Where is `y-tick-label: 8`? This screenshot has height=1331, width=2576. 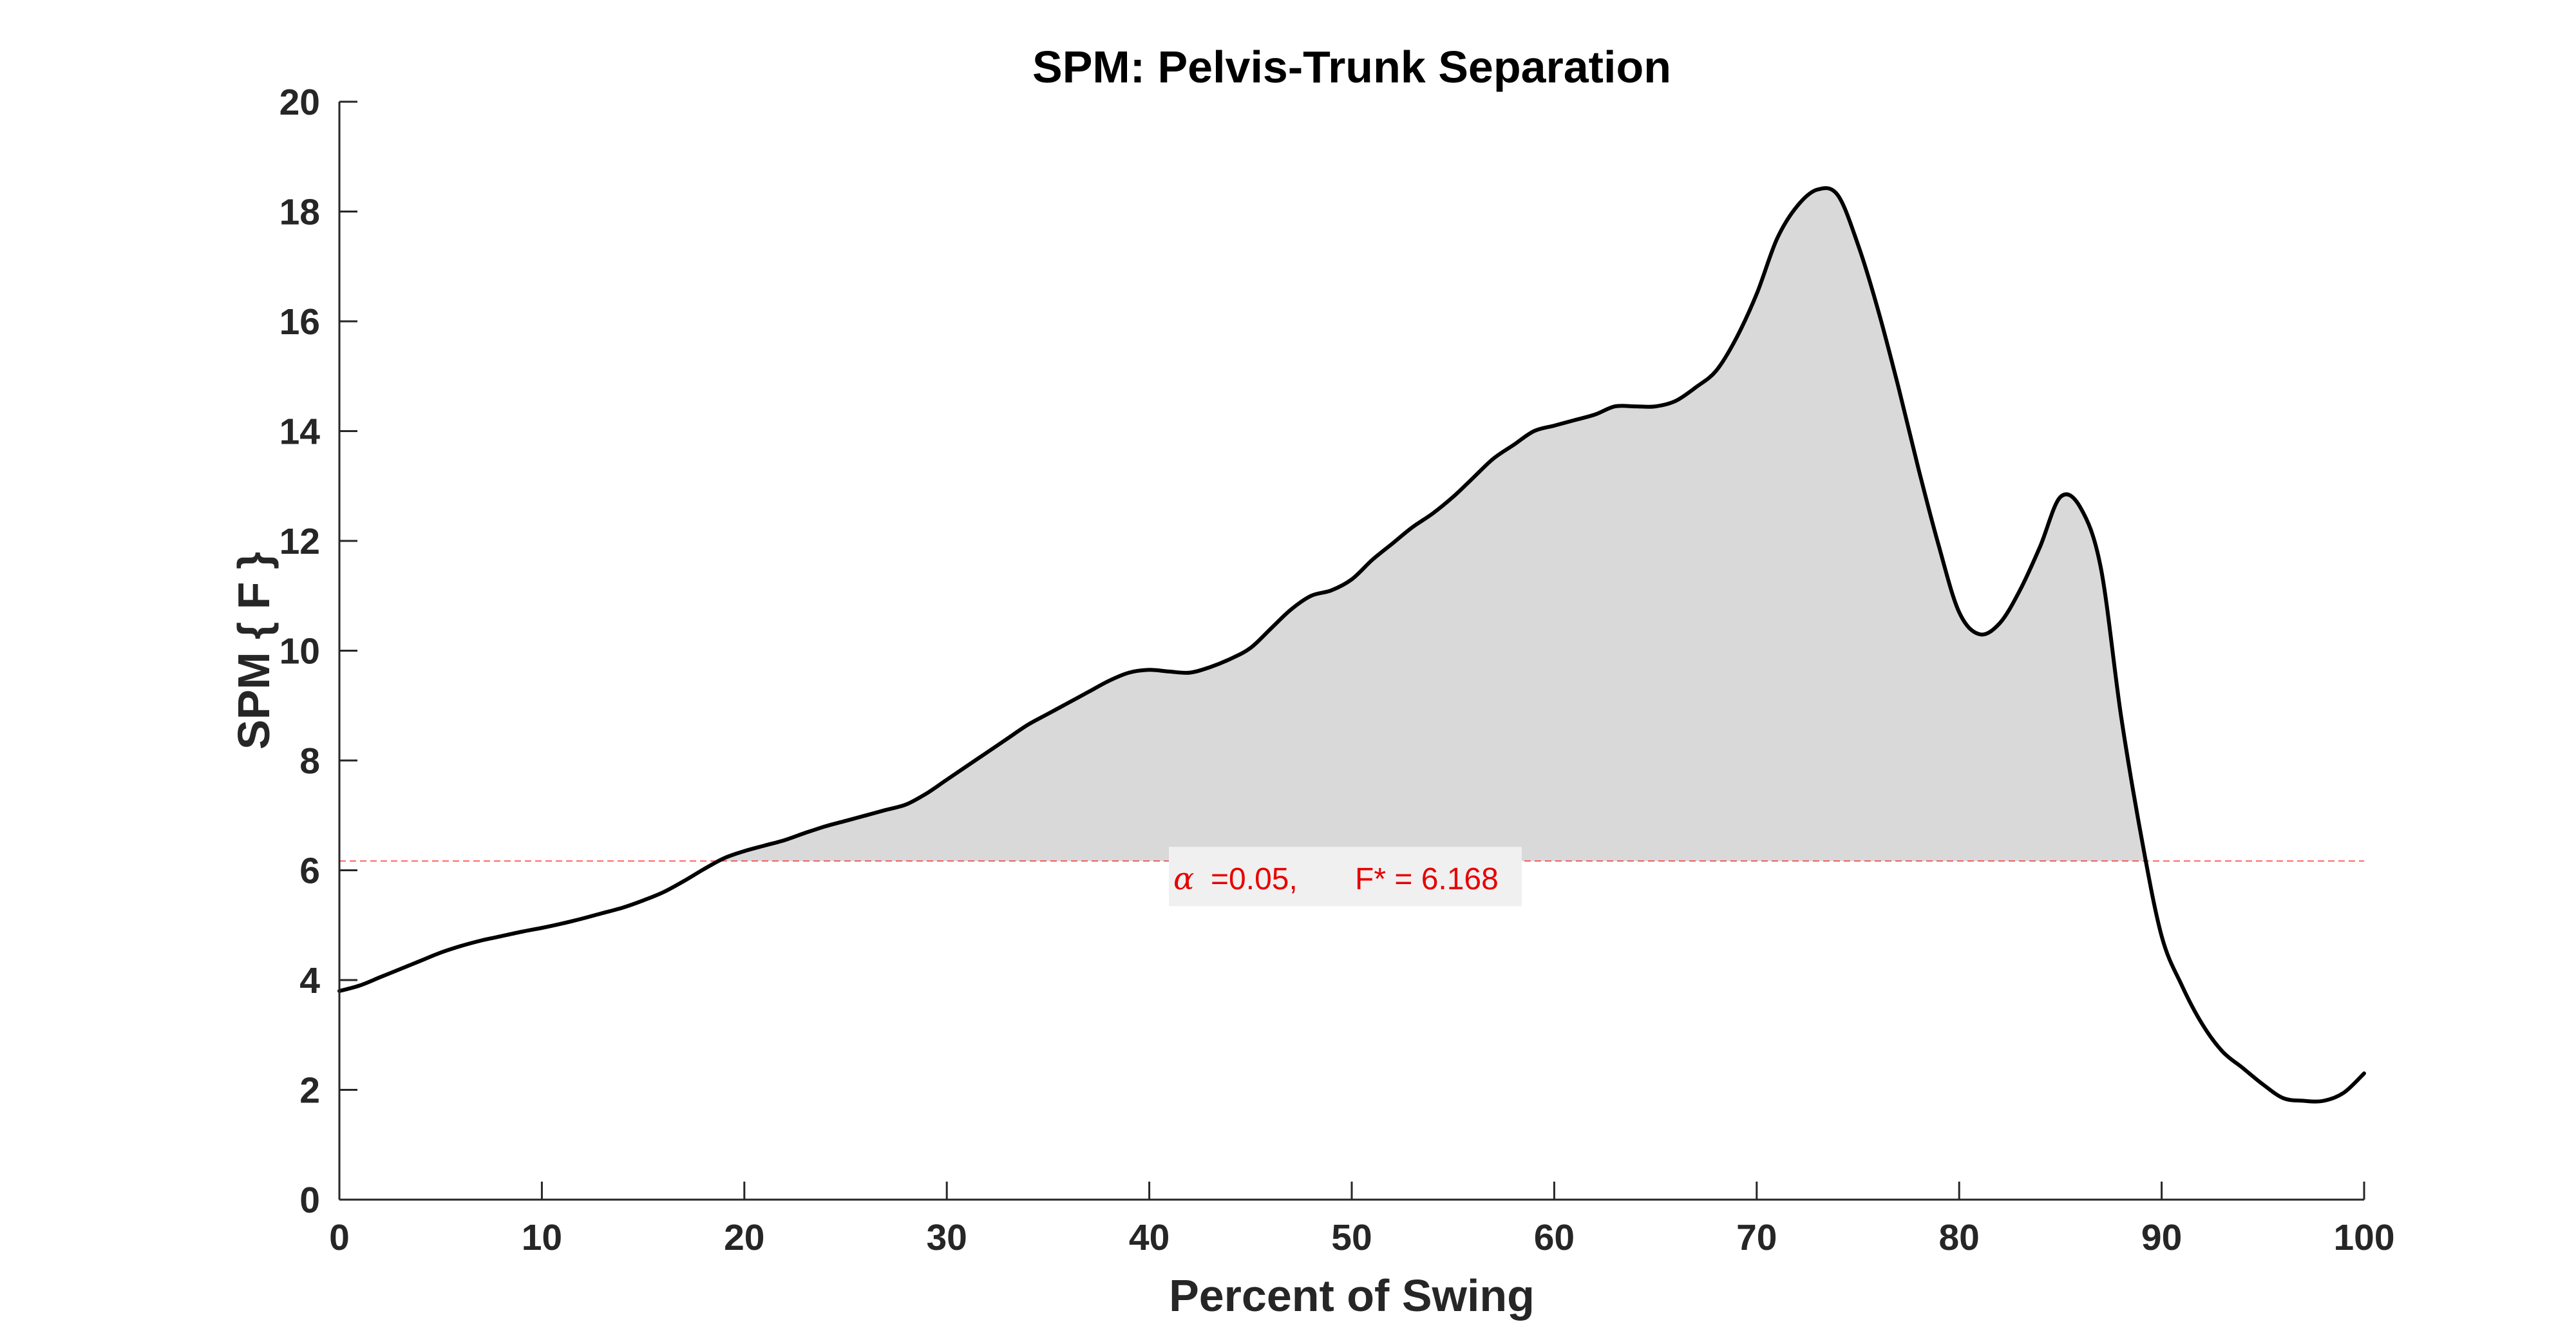 y-tick-label: 8 is located at coordinates (309, 761).